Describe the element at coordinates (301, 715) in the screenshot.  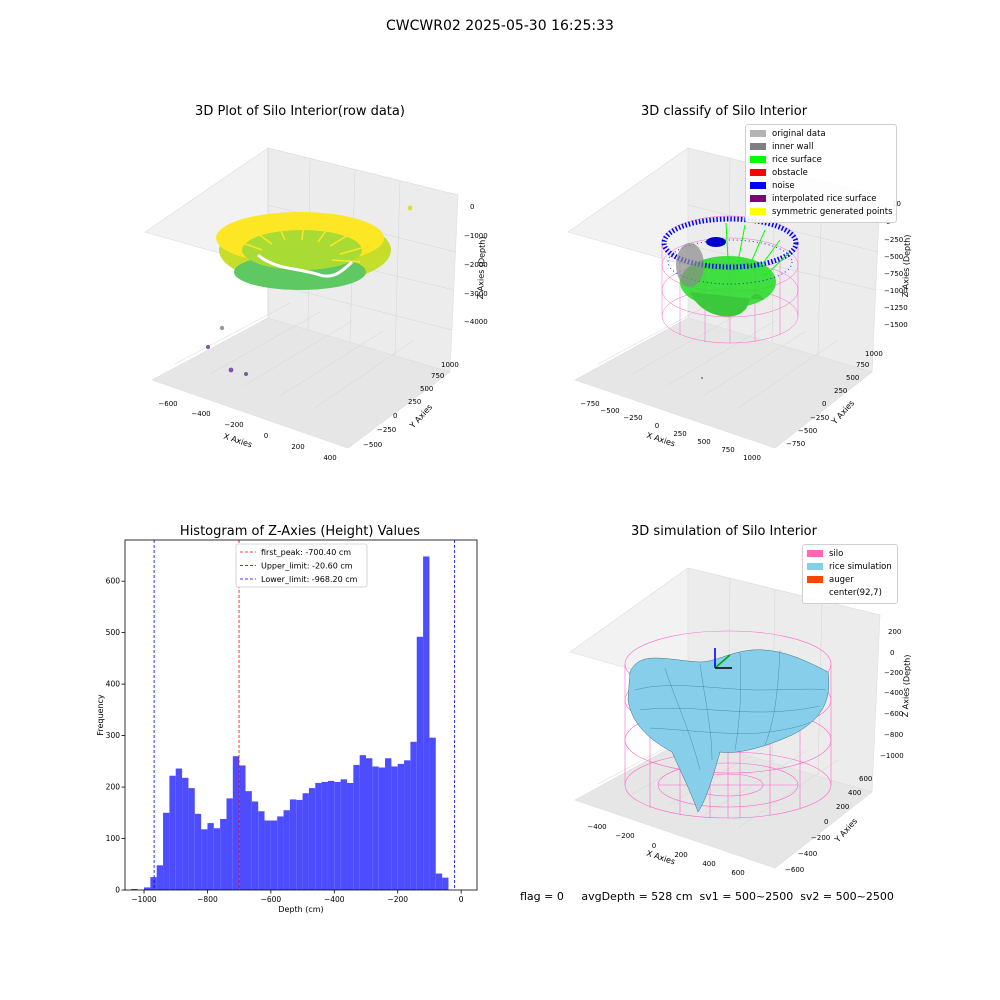
I see `histogram-frame` at that location.